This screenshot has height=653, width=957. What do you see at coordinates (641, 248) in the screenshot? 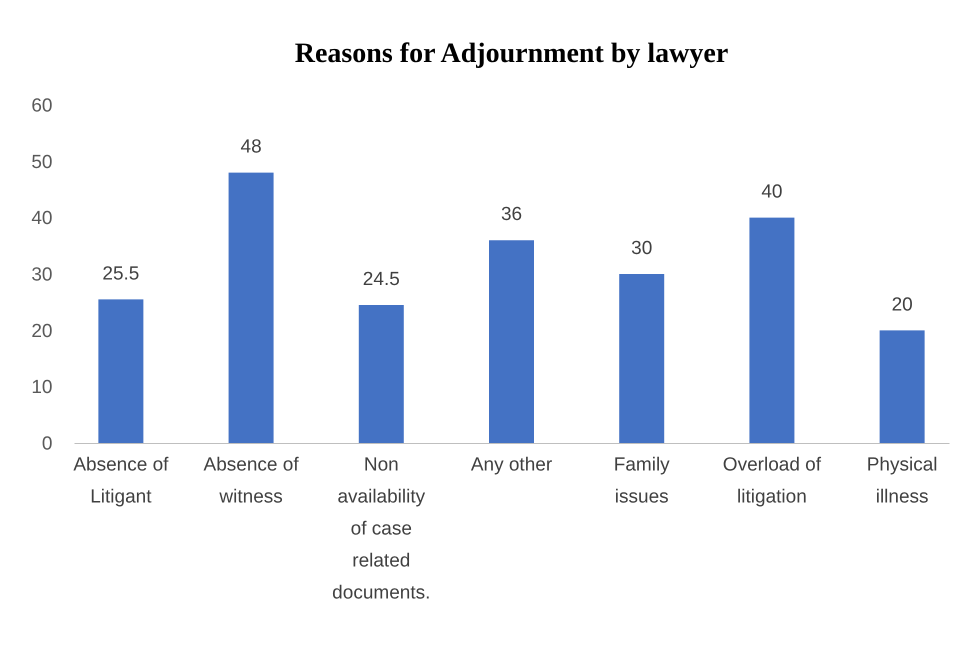
I see `data-label: 30` at bounding box center [641, 248].